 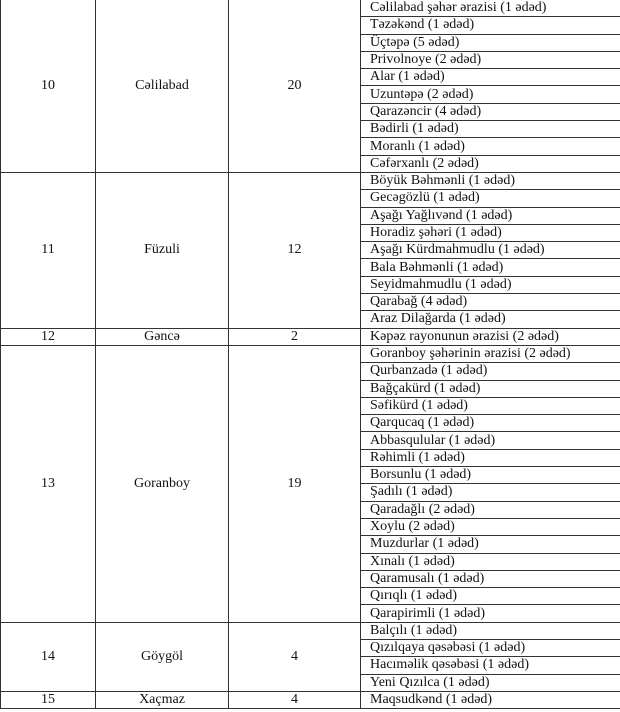 I want to click on place-entry: Uzuntəpə (2 ədəd), so click(x=490, y=94).